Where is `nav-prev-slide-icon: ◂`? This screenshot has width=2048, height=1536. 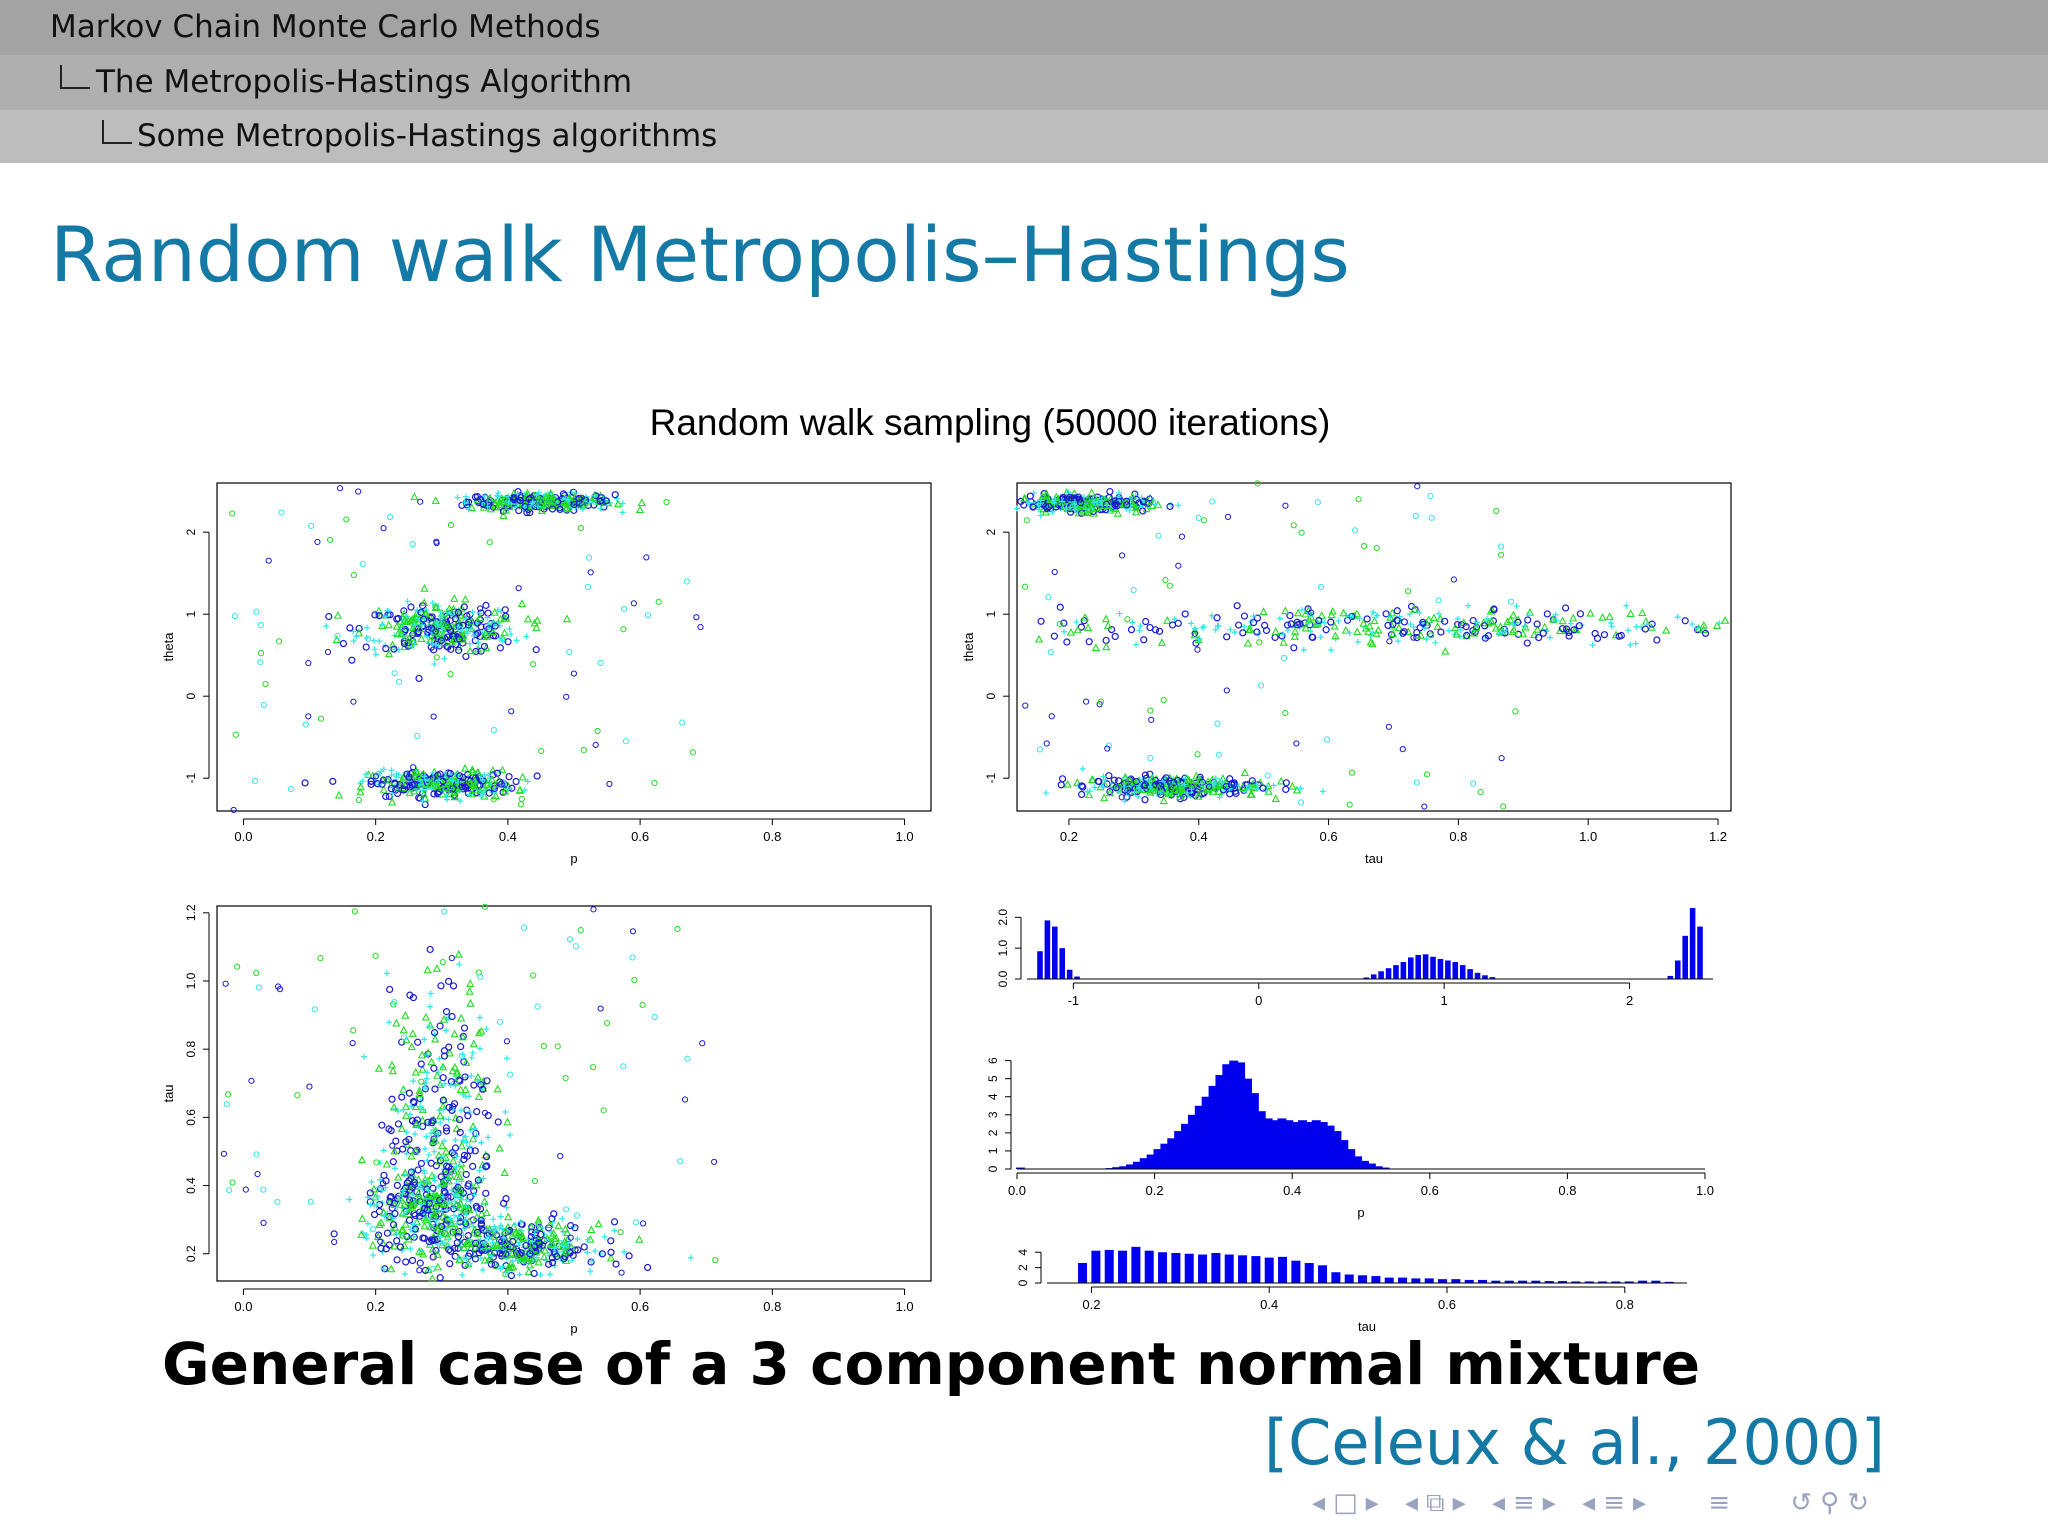
nav-prev-slide-icon: ◂ is located at coordinates (1589, 1503).